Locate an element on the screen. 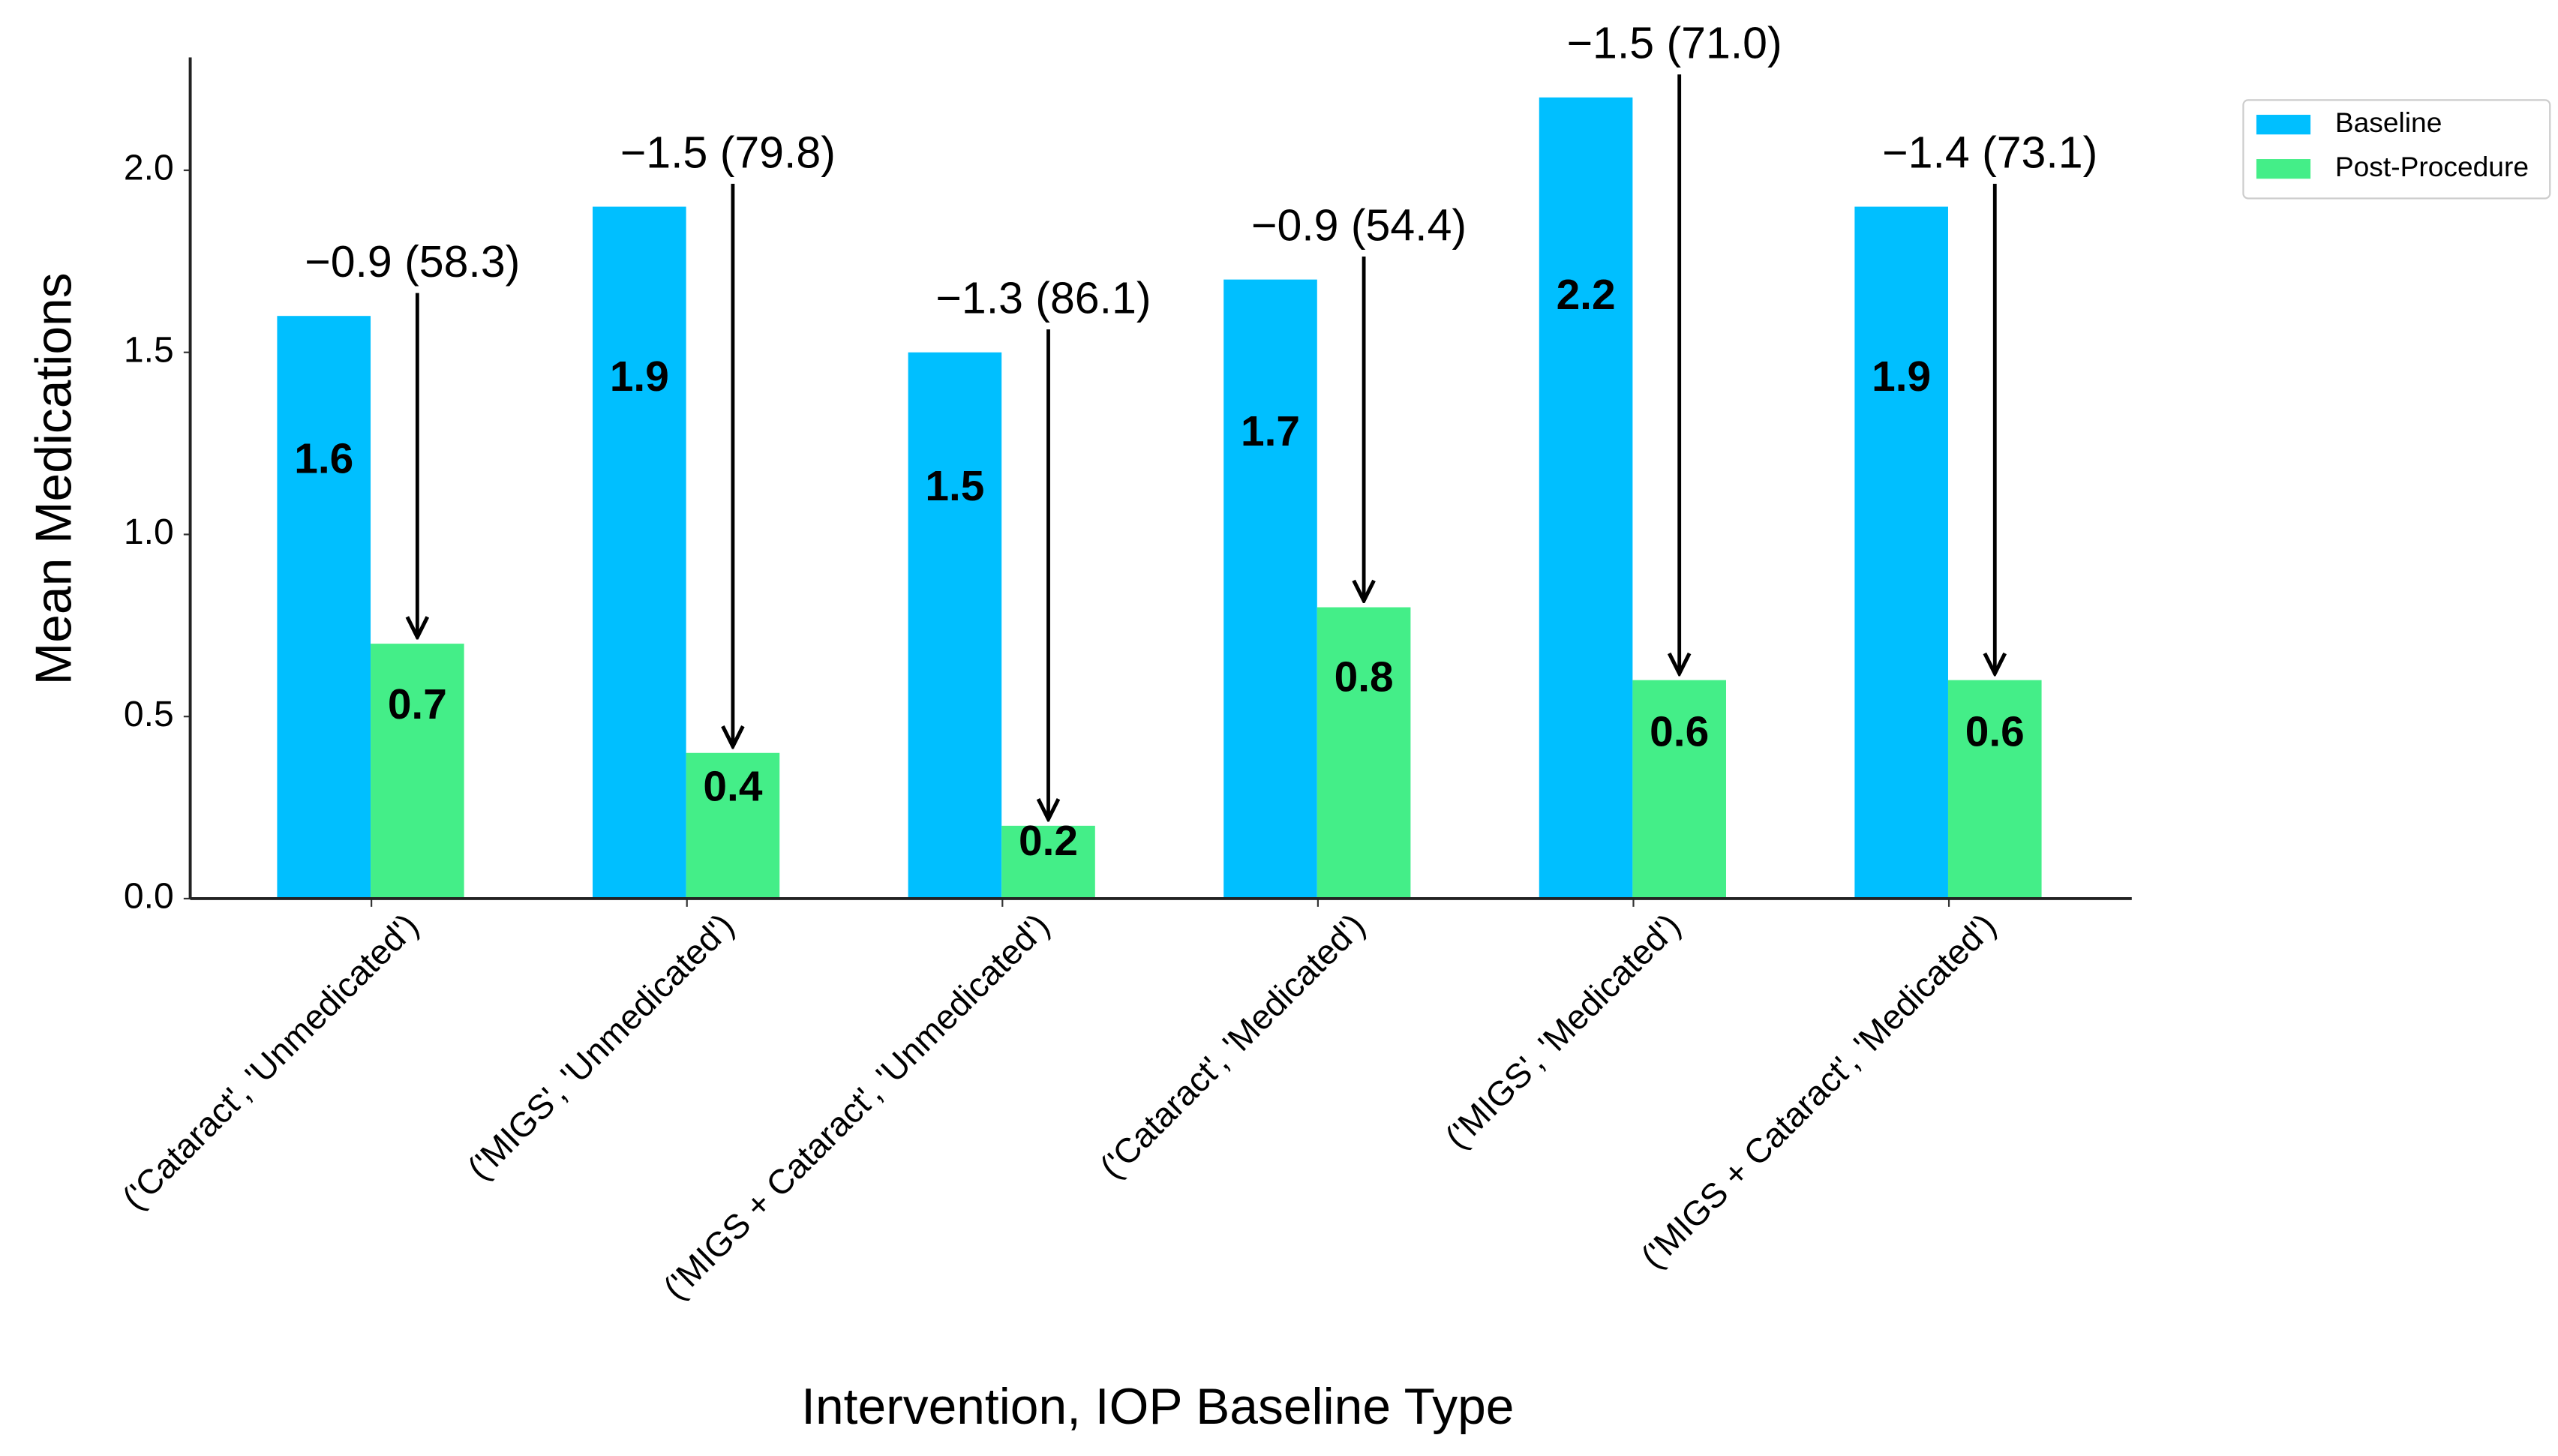 This screenshot has width=2558, height=1456. bar-value-label: 1.6 is located at coordinates (323, 458).